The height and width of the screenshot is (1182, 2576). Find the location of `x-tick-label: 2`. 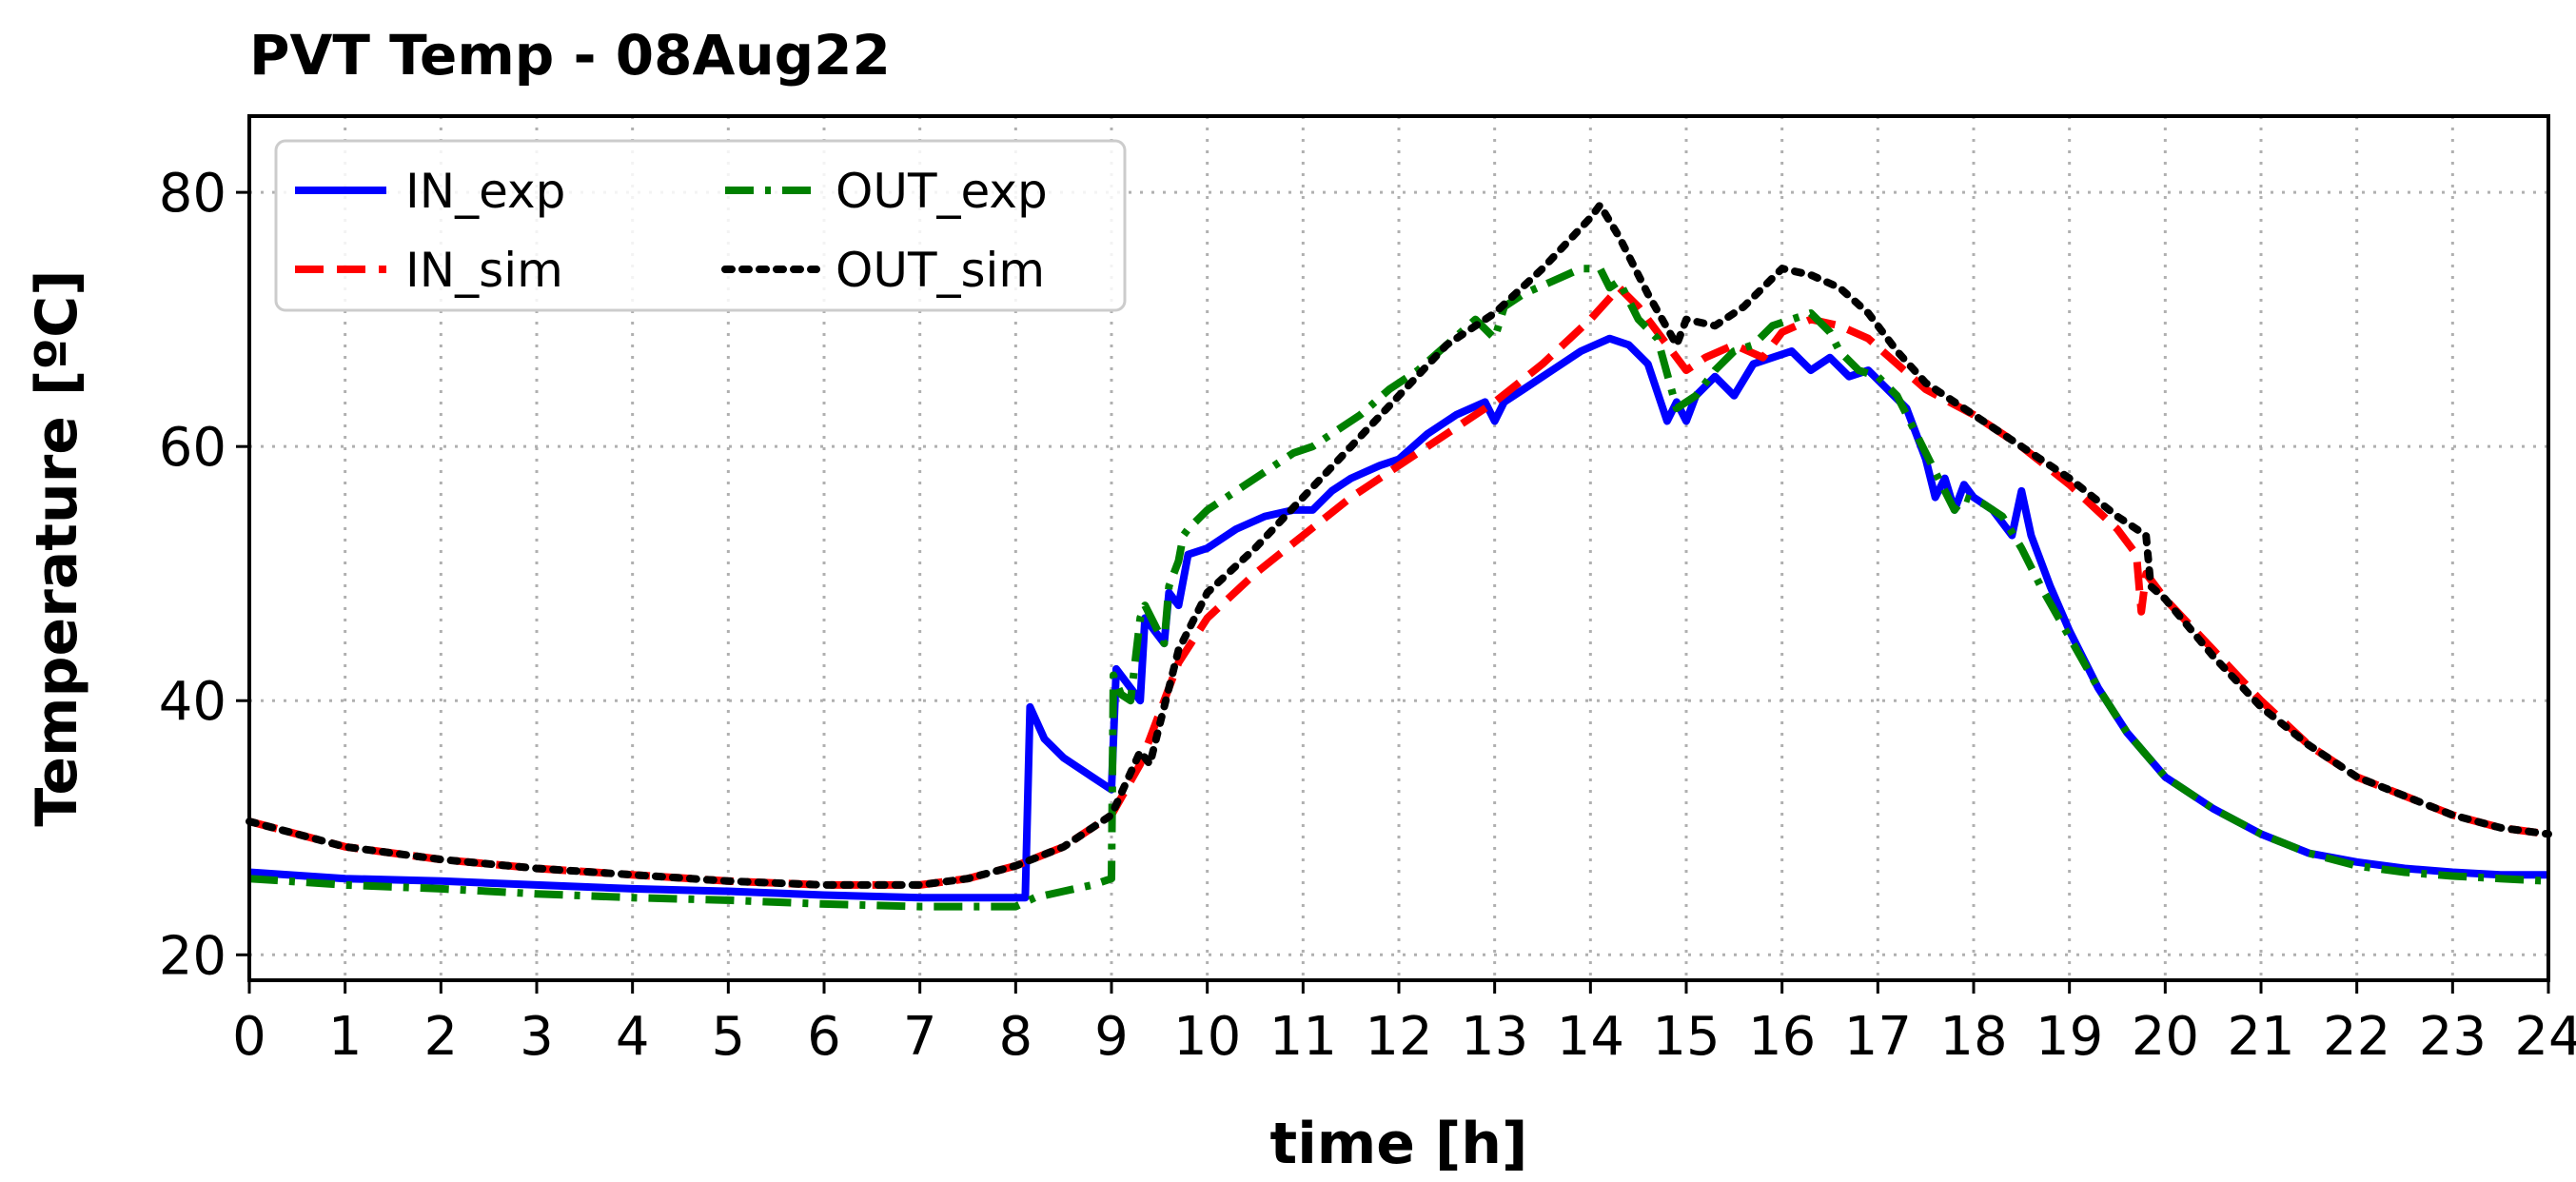

x-tick-label: 2 is located at coordinates (441, 1037).